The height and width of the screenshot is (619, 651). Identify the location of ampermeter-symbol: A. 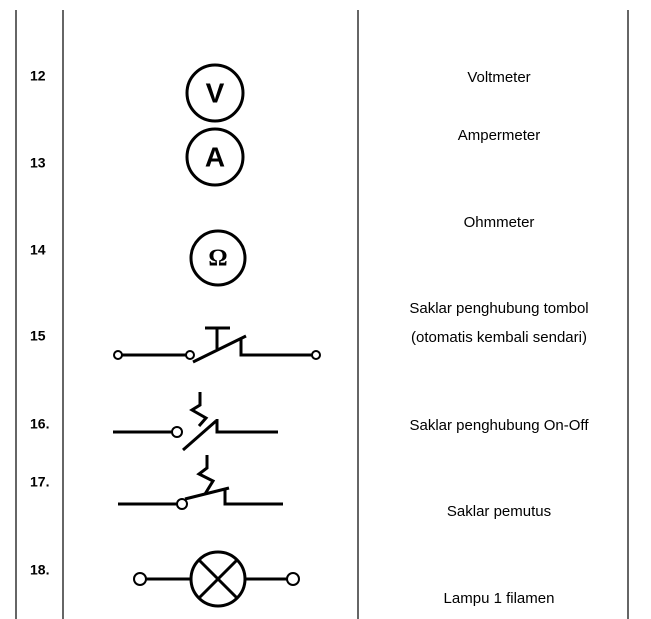
(215, 157).